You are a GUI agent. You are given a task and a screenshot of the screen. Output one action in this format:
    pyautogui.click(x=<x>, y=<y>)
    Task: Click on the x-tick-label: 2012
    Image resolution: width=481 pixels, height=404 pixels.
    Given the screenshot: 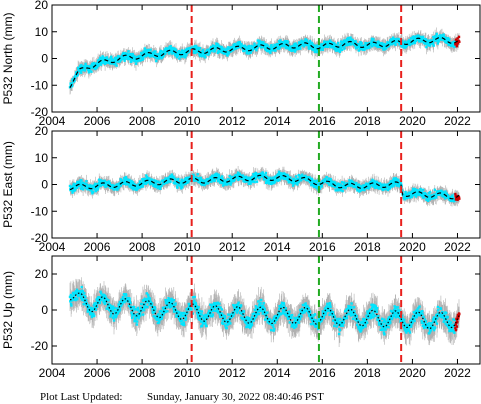 What is the action you would take?
    pyautogui.click(x=232, y=121)
    